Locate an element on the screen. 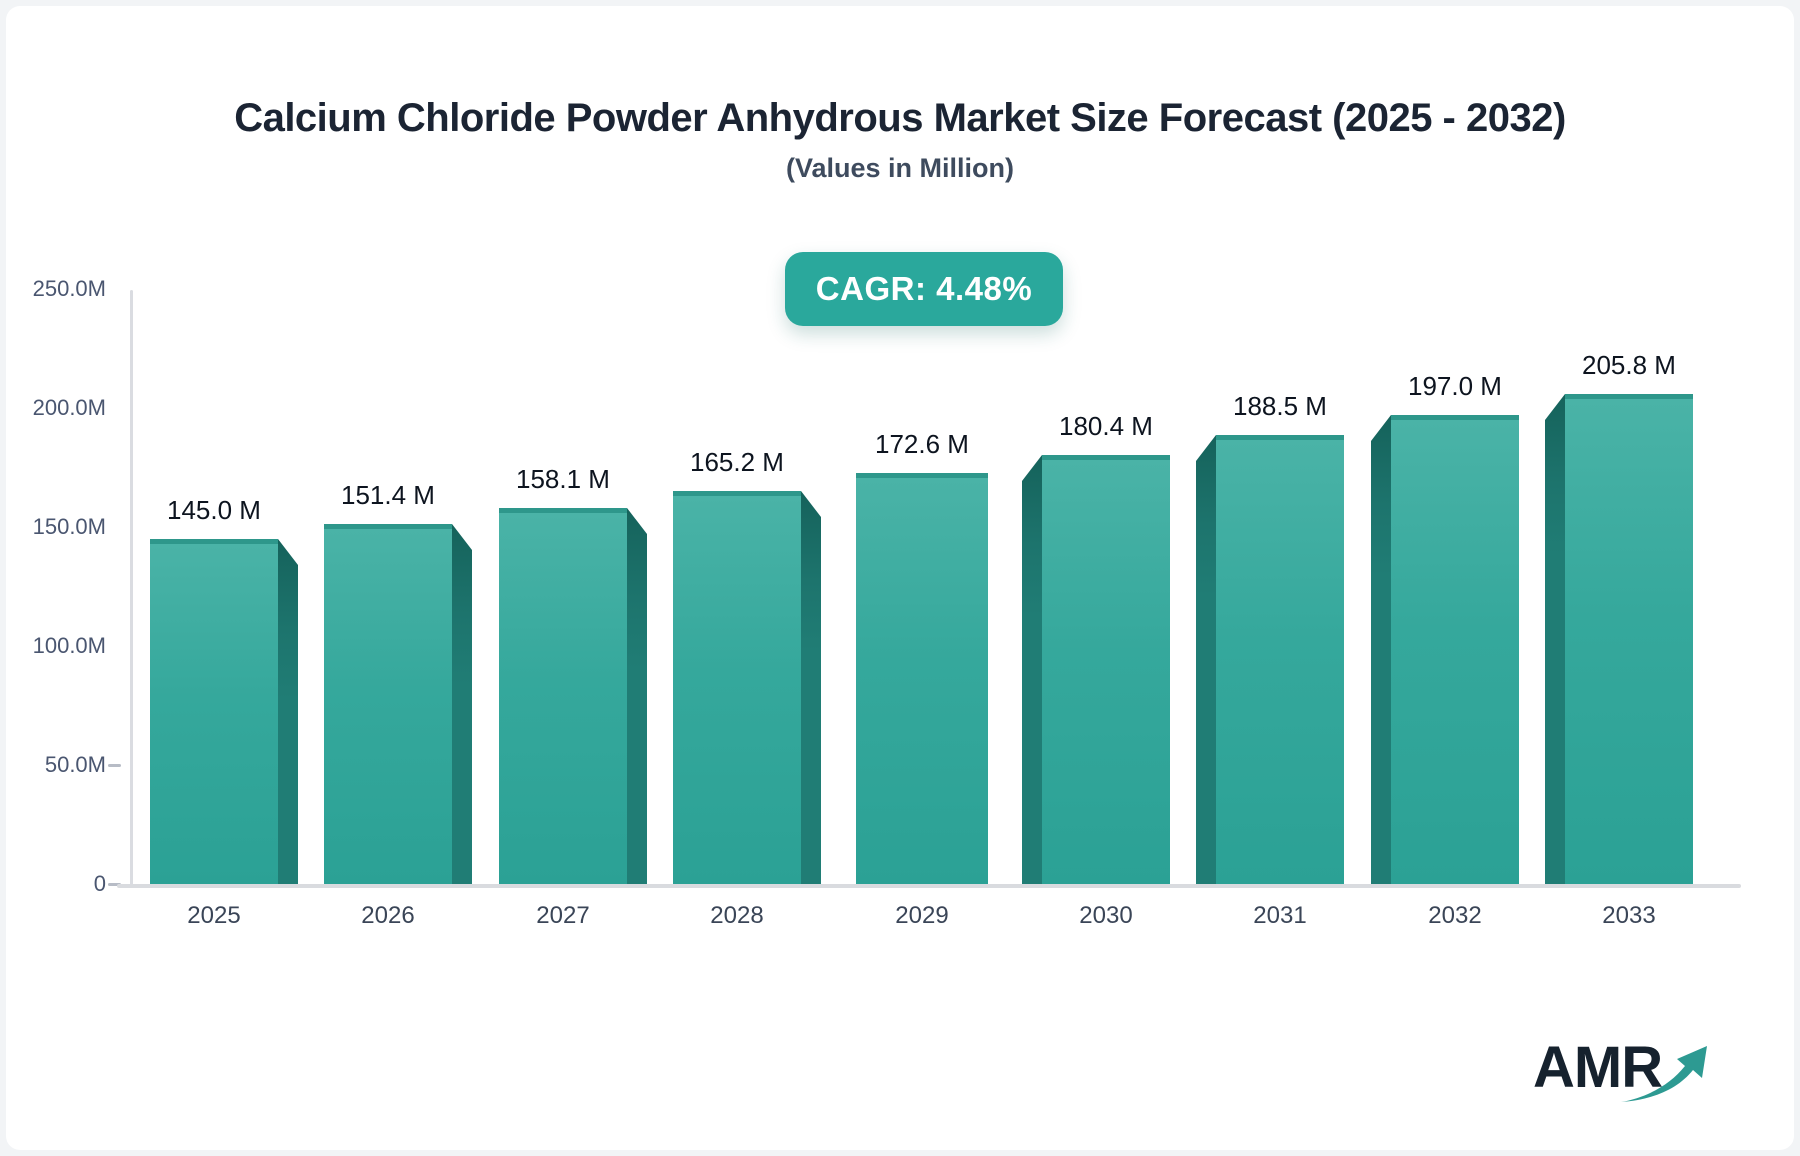 Image resolution: width=1800 pixels, height=1156 pixels. bar-value-label: 197.0 M is located at coordinates (1455, 386).